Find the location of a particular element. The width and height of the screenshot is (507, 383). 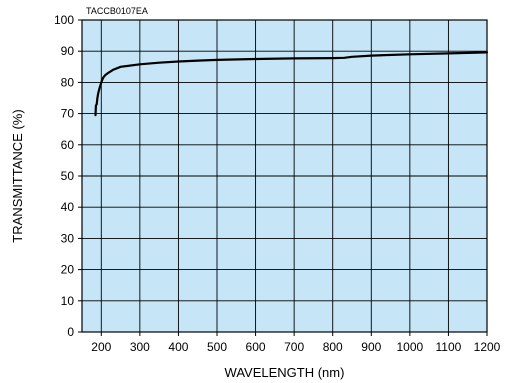

x-tick-label: 1000 is located at coordinates (410, 347).